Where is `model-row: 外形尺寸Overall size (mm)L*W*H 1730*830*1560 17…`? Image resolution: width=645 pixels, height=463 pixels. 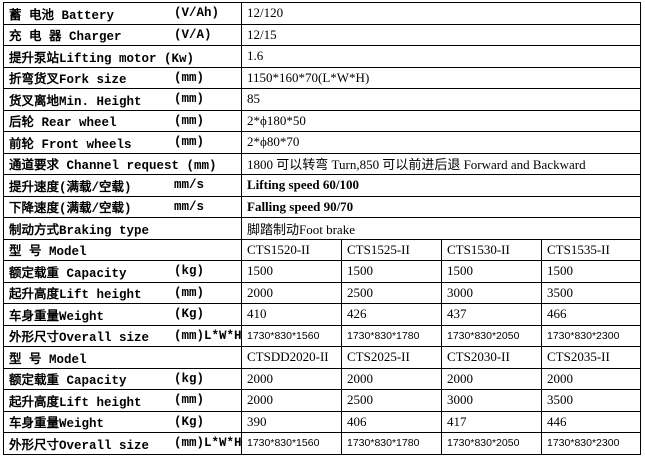 model-row: 外形尺寸Overall size (mm)L*W*H 1730*830*1560 17… is located at coordinates (322, 335).